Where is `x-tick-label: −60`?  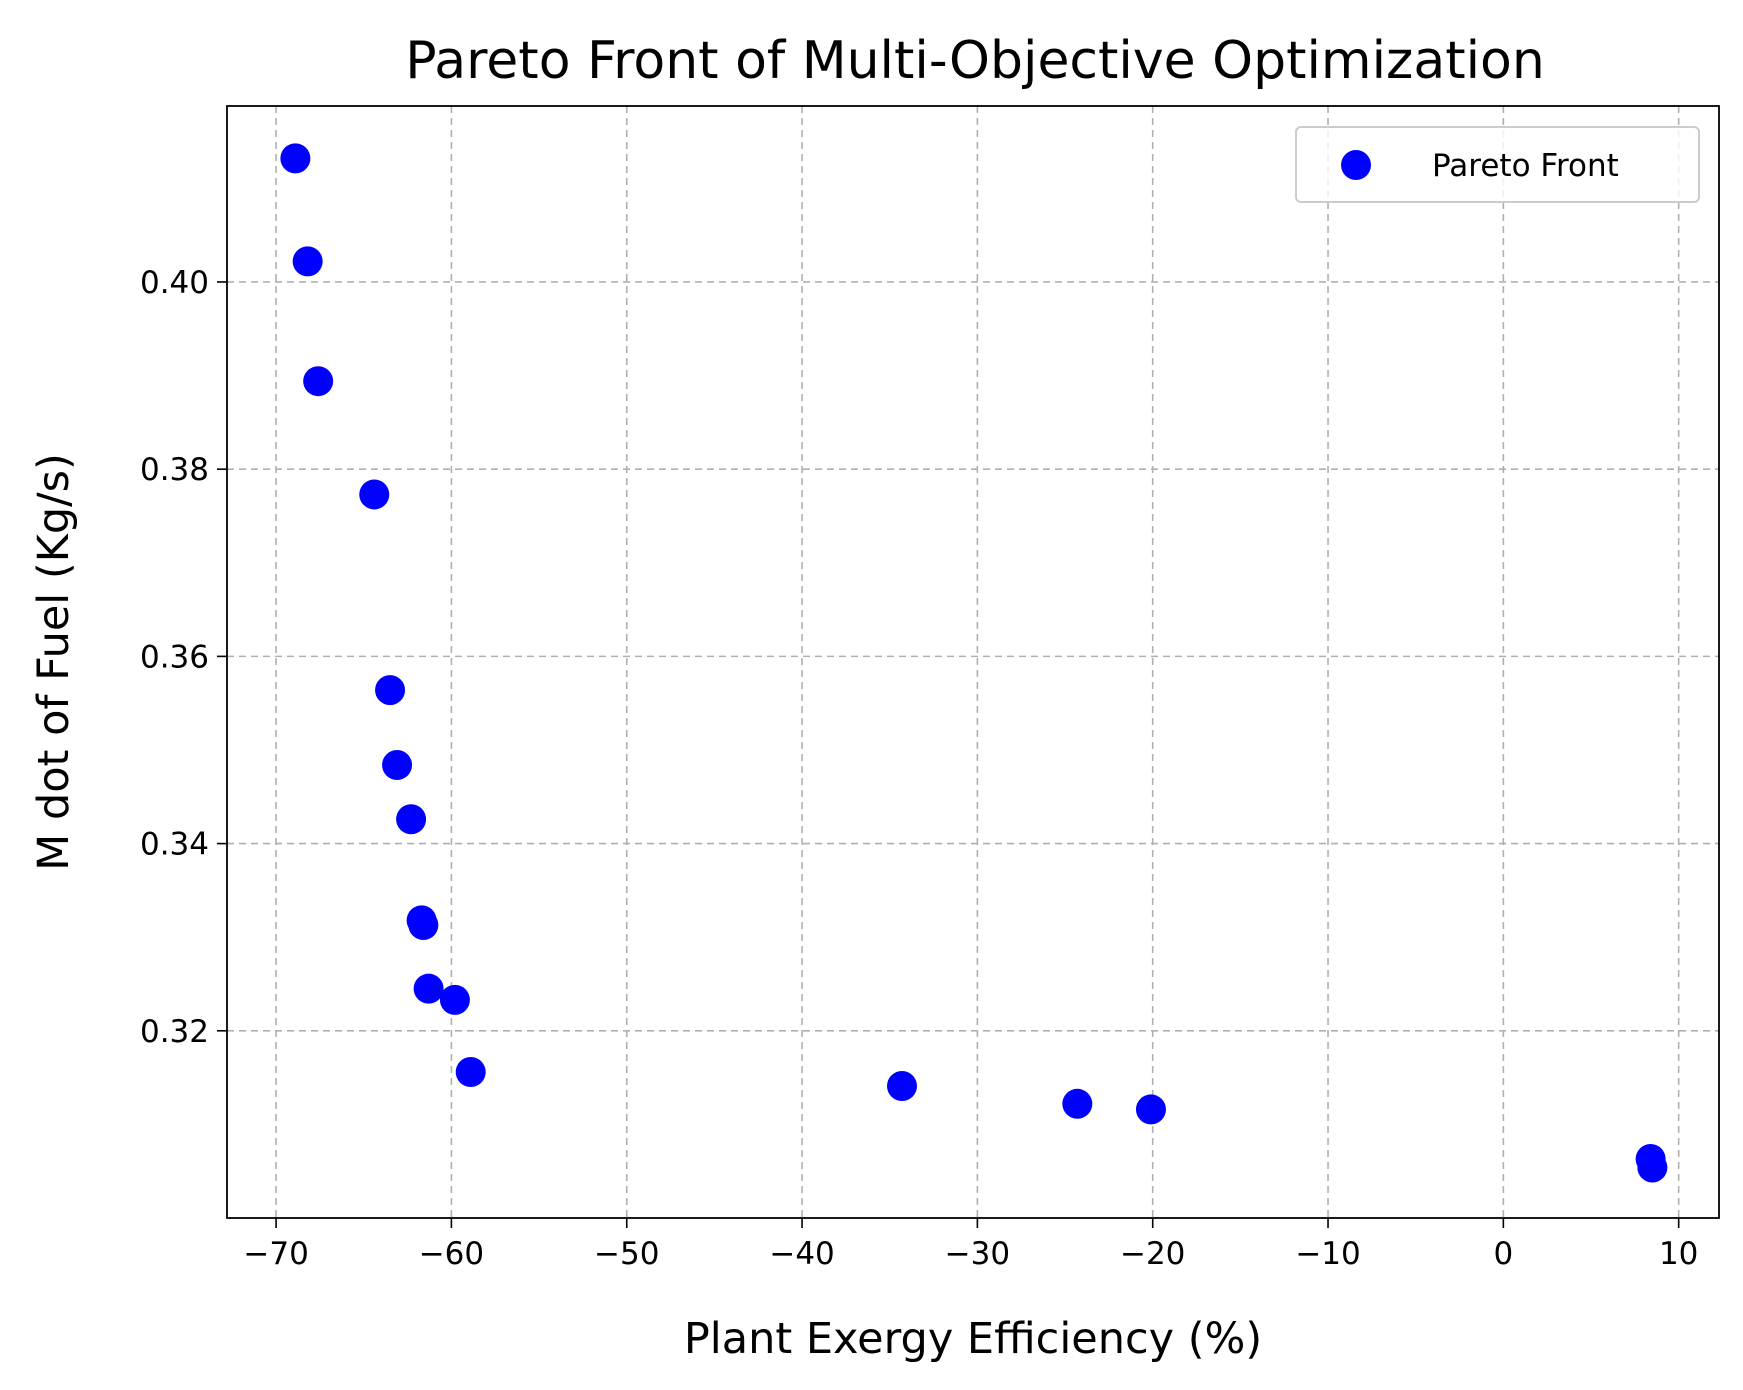 x-tick-label: −60 is located at coordinates (451, 1254).